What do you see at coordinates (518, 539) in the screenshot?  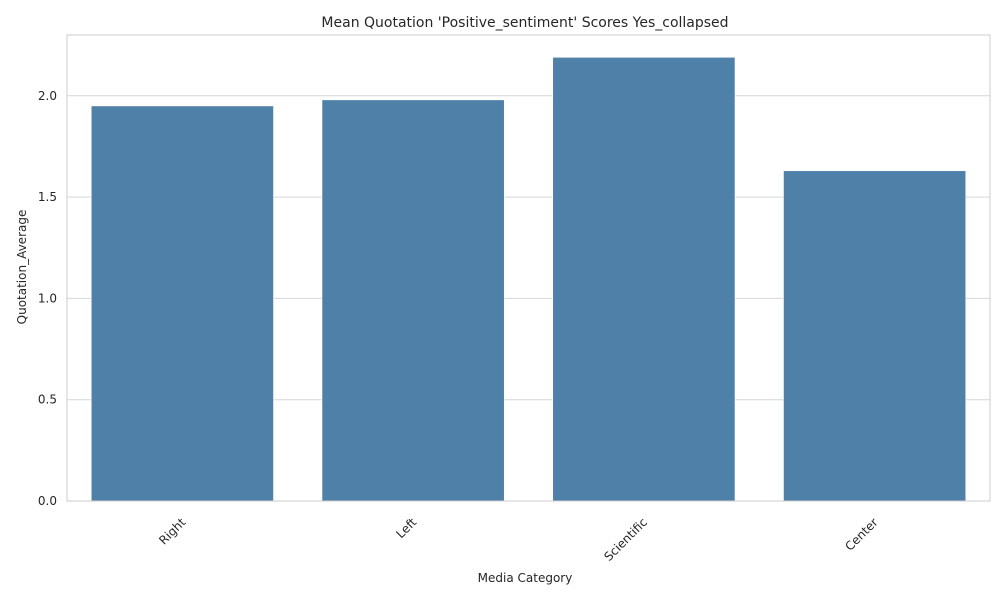 I see `x-tick-labels: Right Left Scientific Center` at bounding box center [518, 539].